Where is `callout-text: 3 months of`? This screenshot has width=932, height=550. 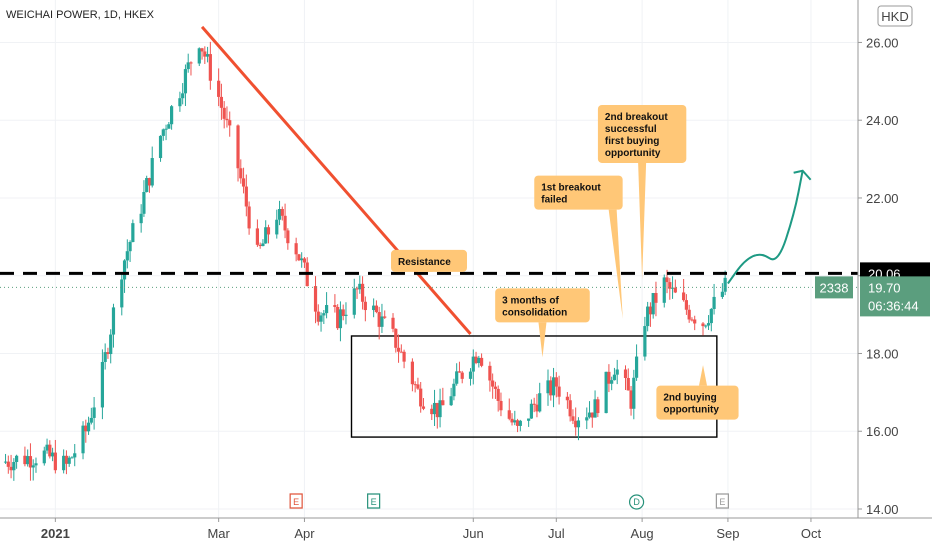
callout-text: 3 months of is located at coordinates (530, 300).